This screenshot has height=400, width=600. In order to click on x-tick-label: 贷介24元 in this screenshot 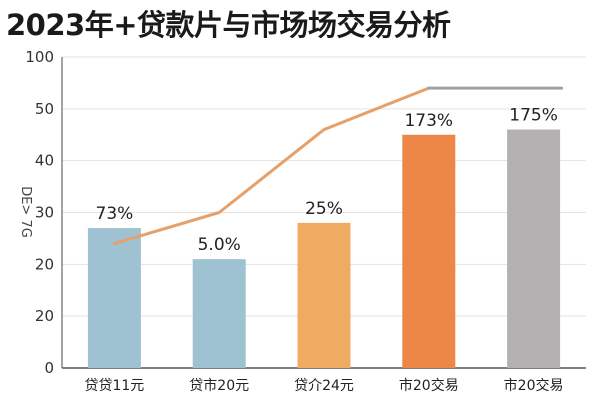, I will do `click(324, 386)`.